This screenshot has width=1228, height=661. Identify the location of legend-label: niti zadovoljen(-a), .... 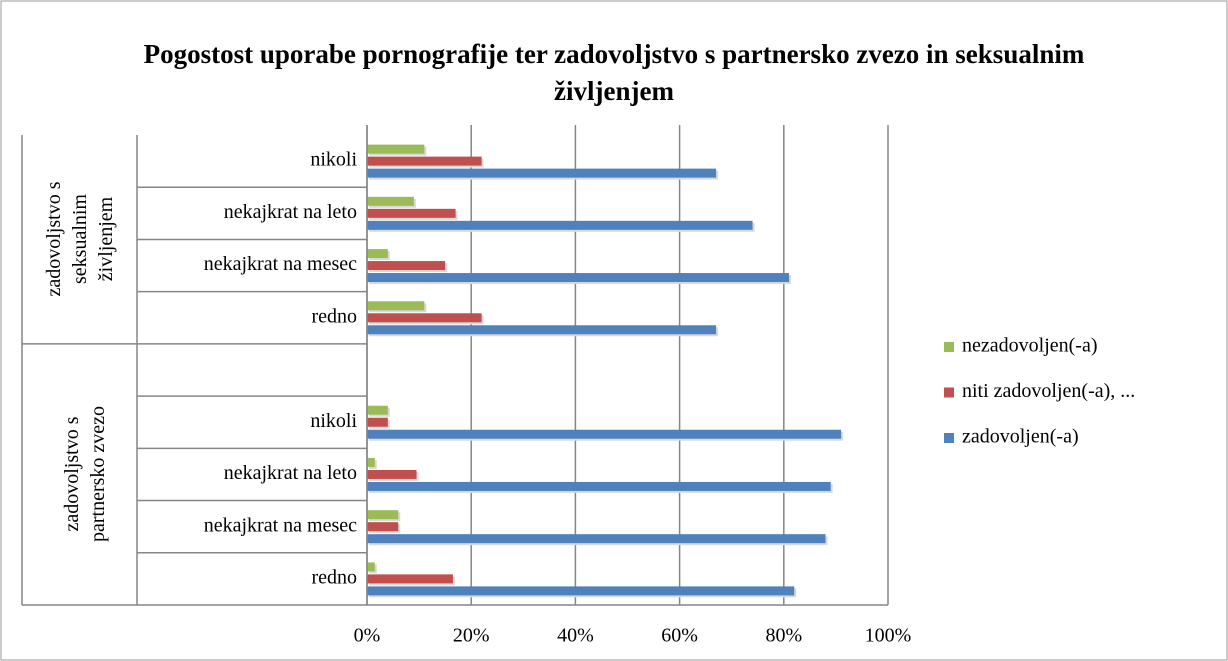
(1048, 391).